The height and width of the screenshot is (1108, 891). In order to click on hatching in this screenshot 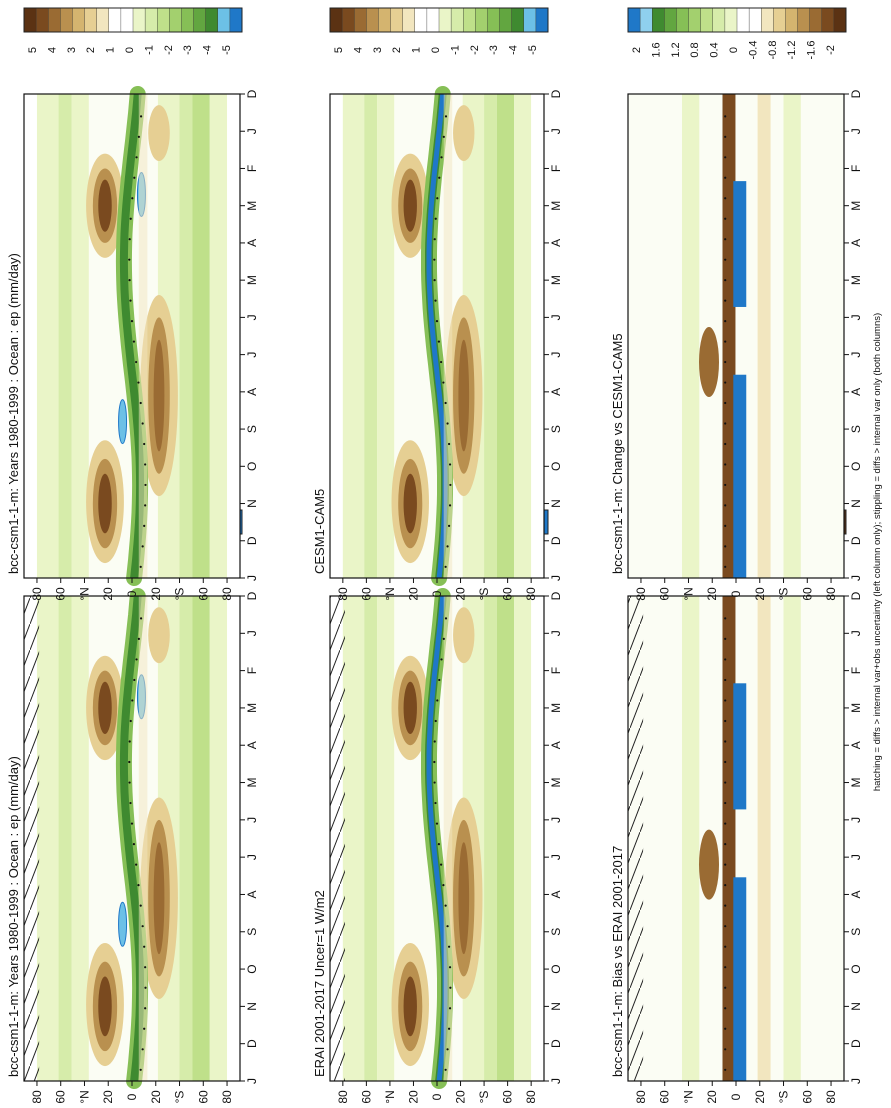, I will do `click(636, 838)`.